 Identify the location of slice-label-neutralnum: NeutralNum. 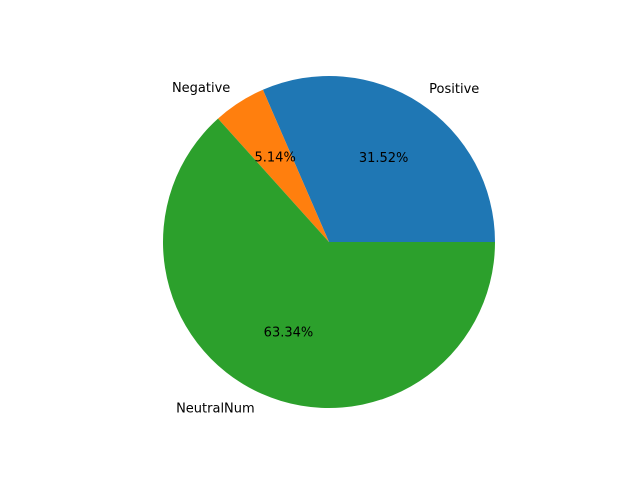
(215, 408).